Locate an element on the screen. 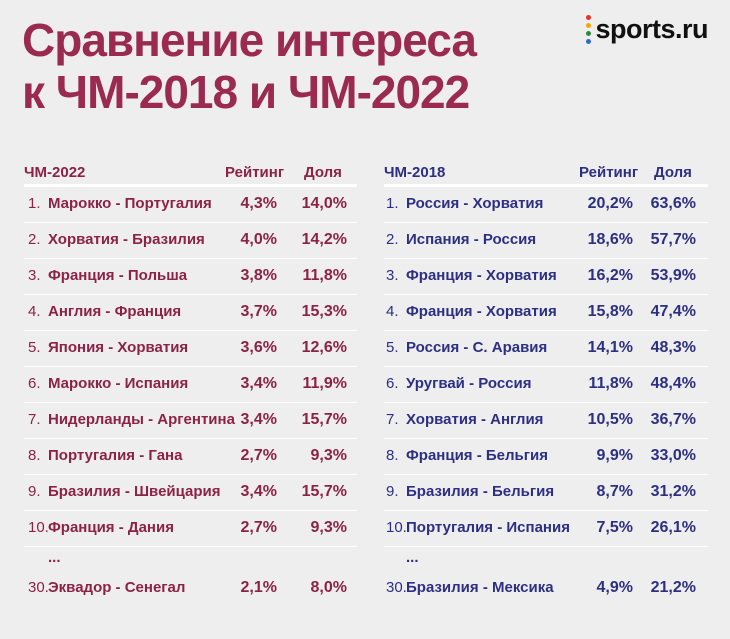 This screenshot has height=639, width=730. table-row: 7. Хорватия - Англия 10,5% 36,7% is located at coordinates (546, 421).